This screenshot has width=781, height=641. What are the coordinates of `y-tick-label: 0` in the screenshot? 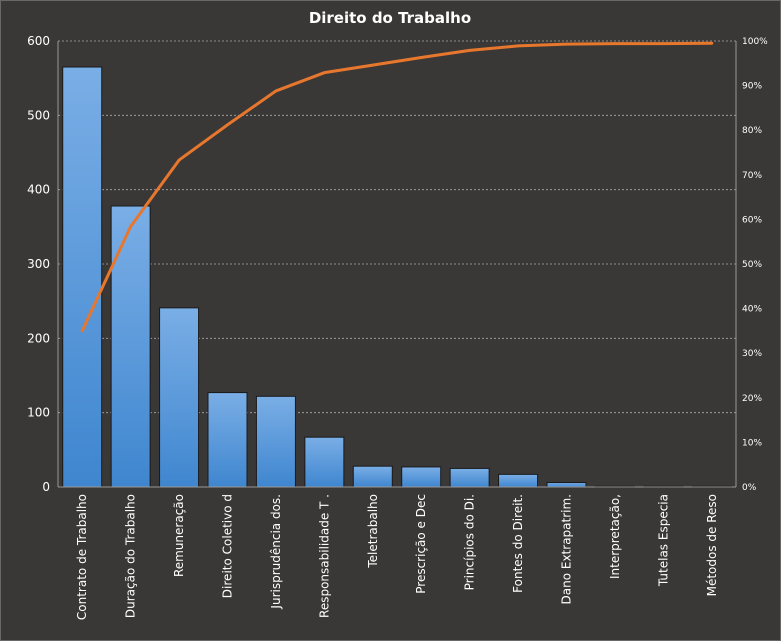 It's located at (46, 487).